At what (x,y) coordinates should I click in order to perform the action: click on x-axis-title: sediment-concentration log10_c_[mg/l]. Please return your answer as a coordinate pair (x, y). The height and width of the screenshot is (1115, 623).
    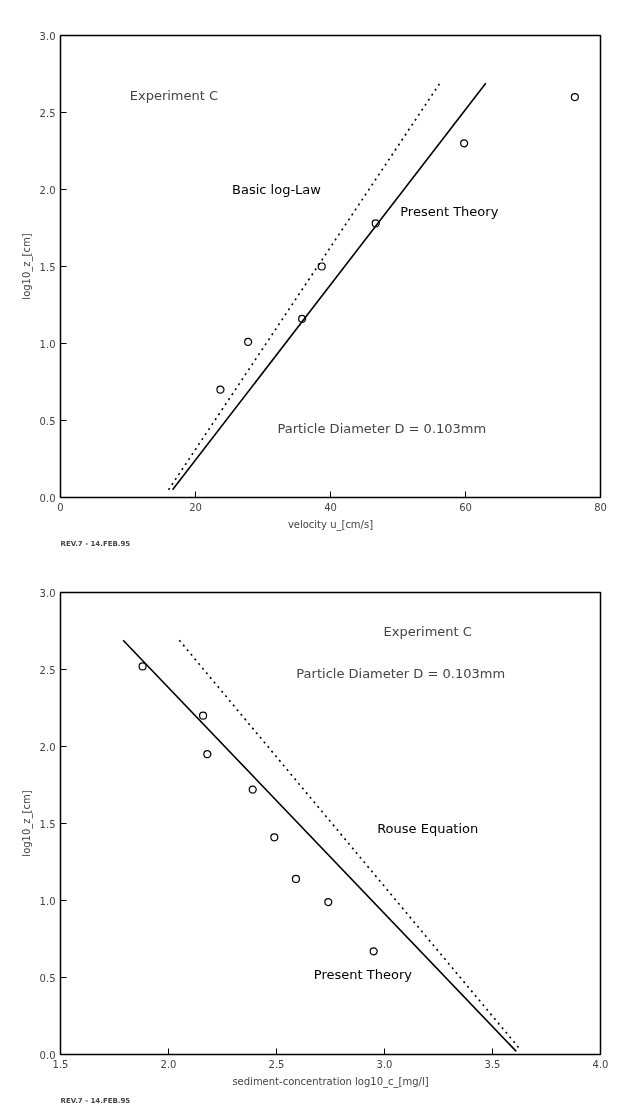
    Looking at the image, I should click on (330, 1081).